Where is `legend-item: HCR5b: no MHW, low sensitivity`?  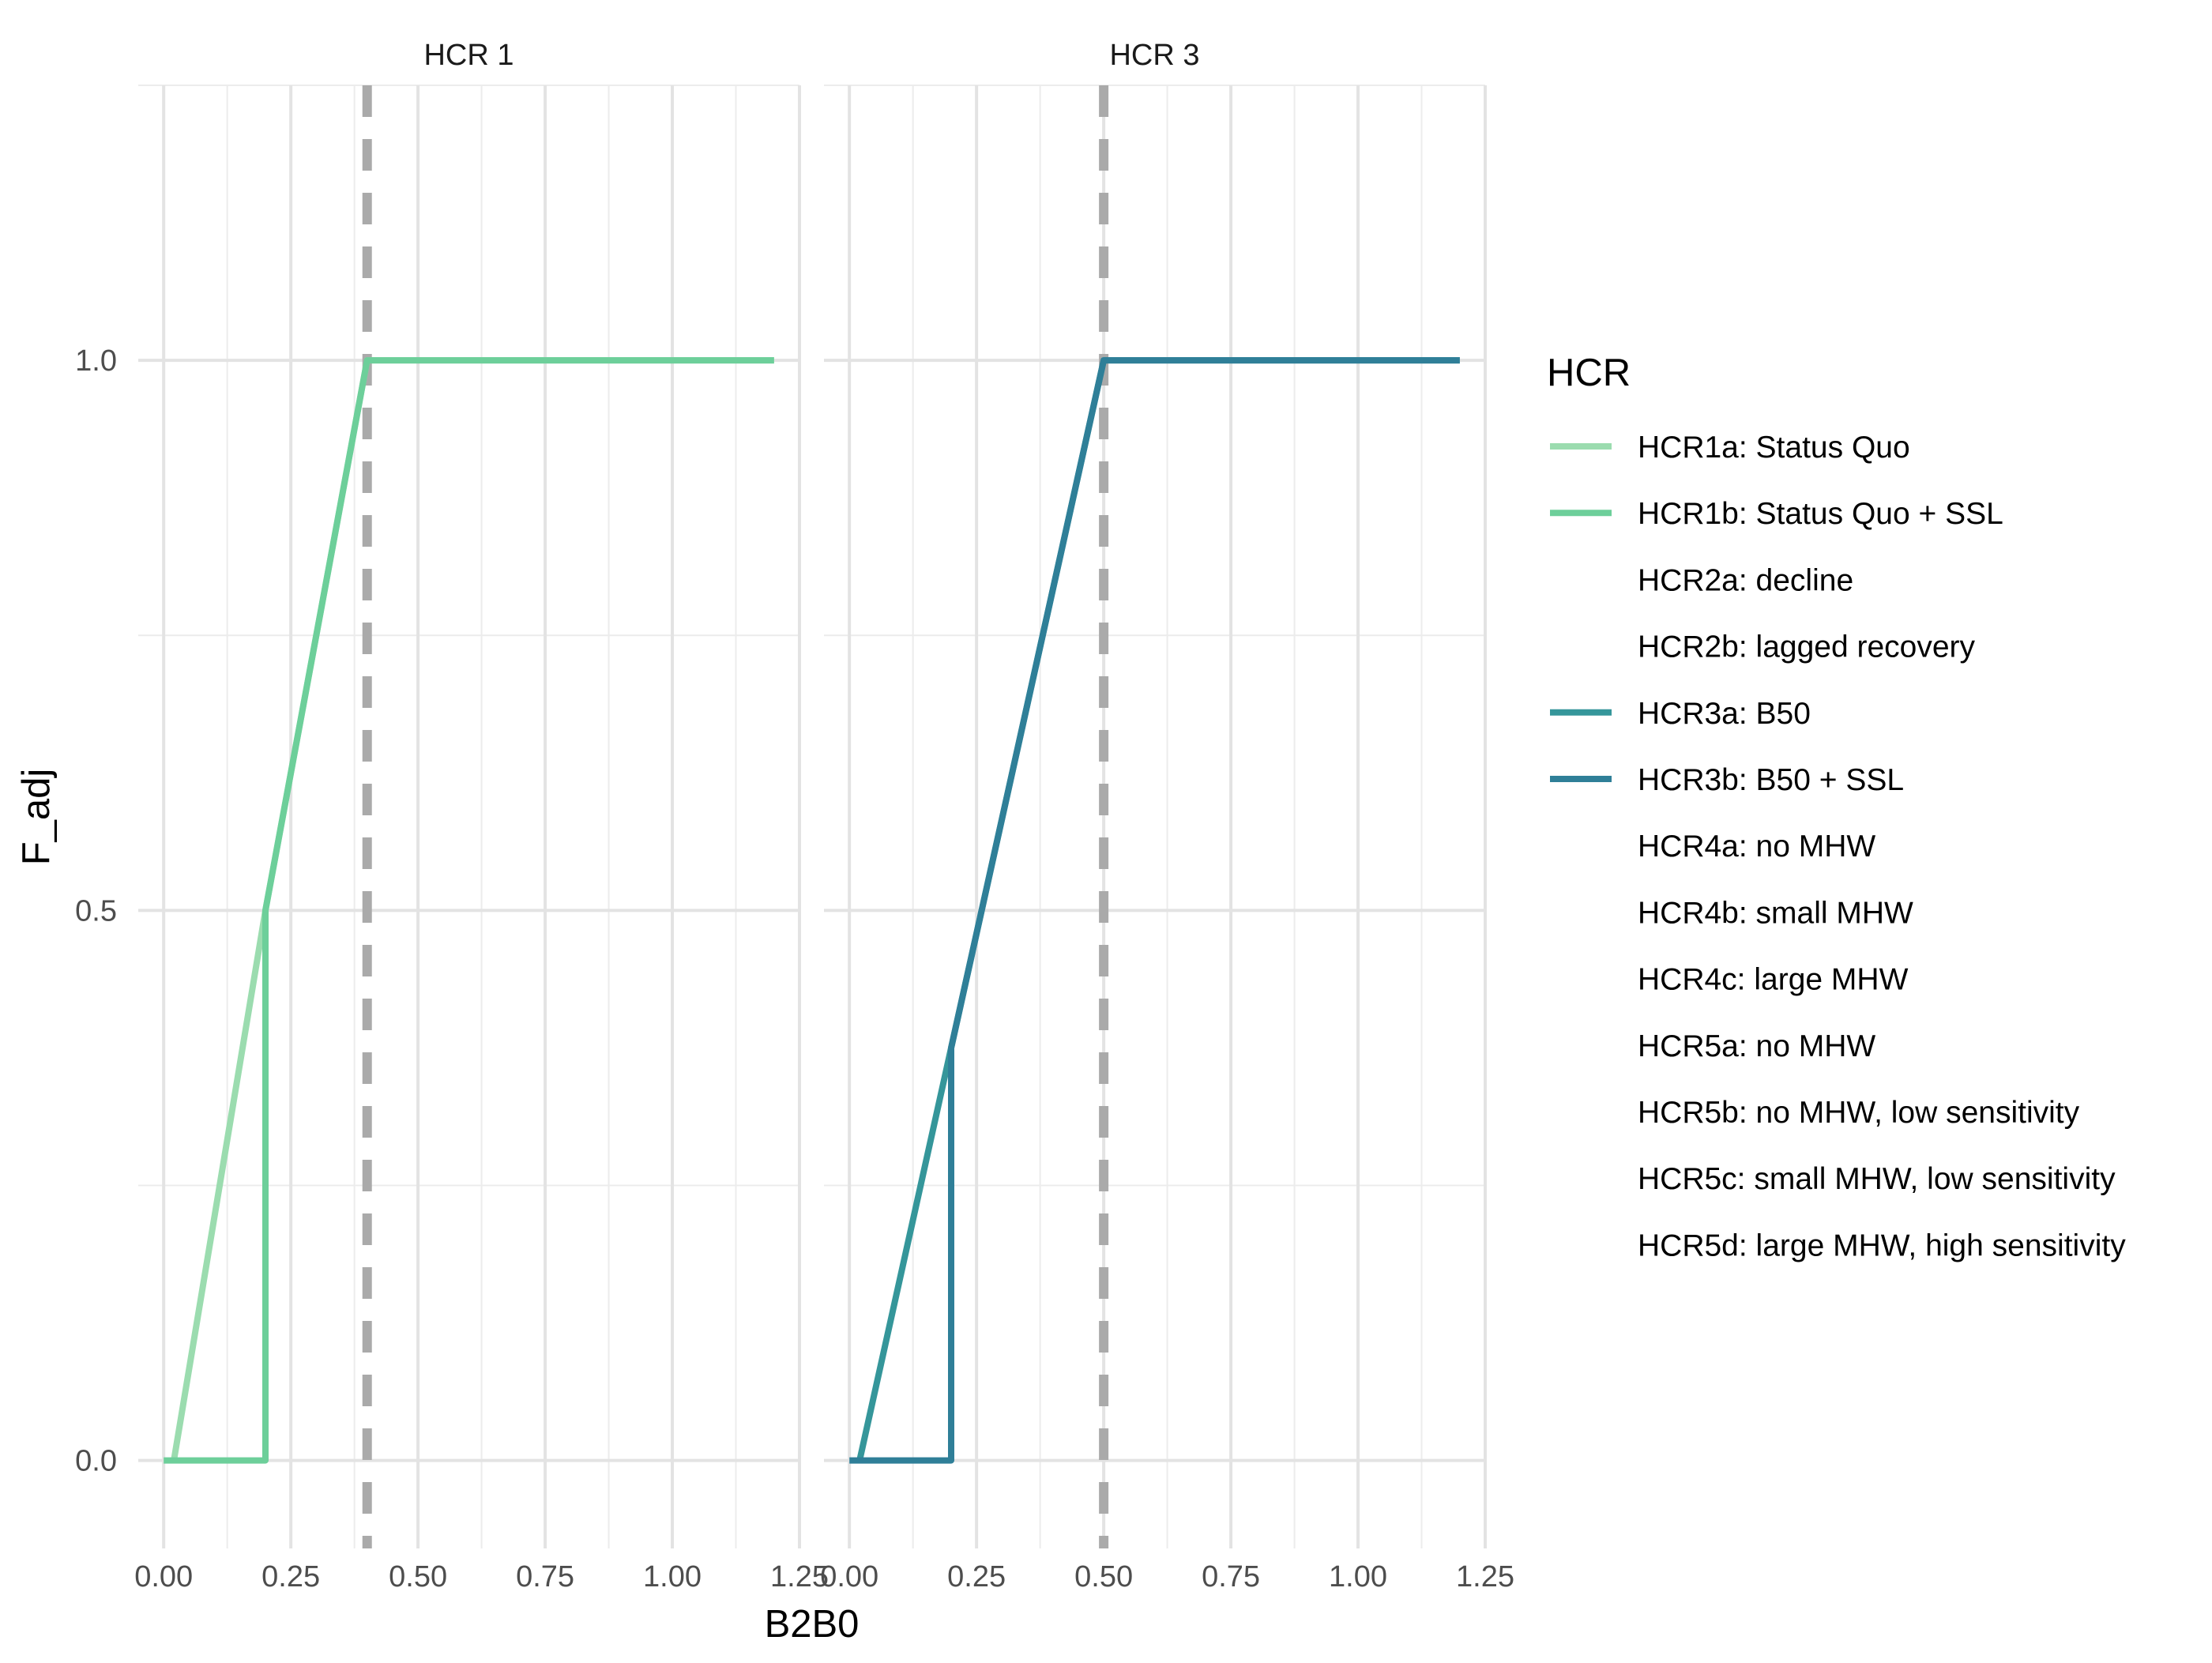 legend-item: HCR5b: no MHW, low sensitivity is located at coordinates (1859, 1113).